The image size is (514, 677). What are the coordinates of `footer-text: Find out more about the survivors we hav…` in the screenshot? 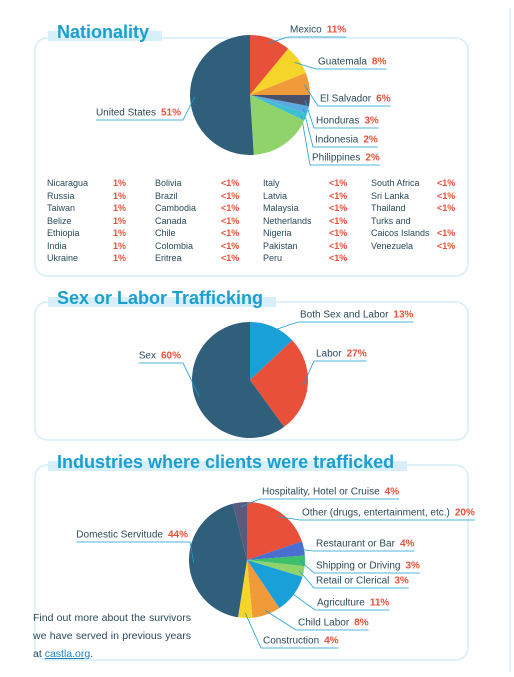 It's located at (112, 636).